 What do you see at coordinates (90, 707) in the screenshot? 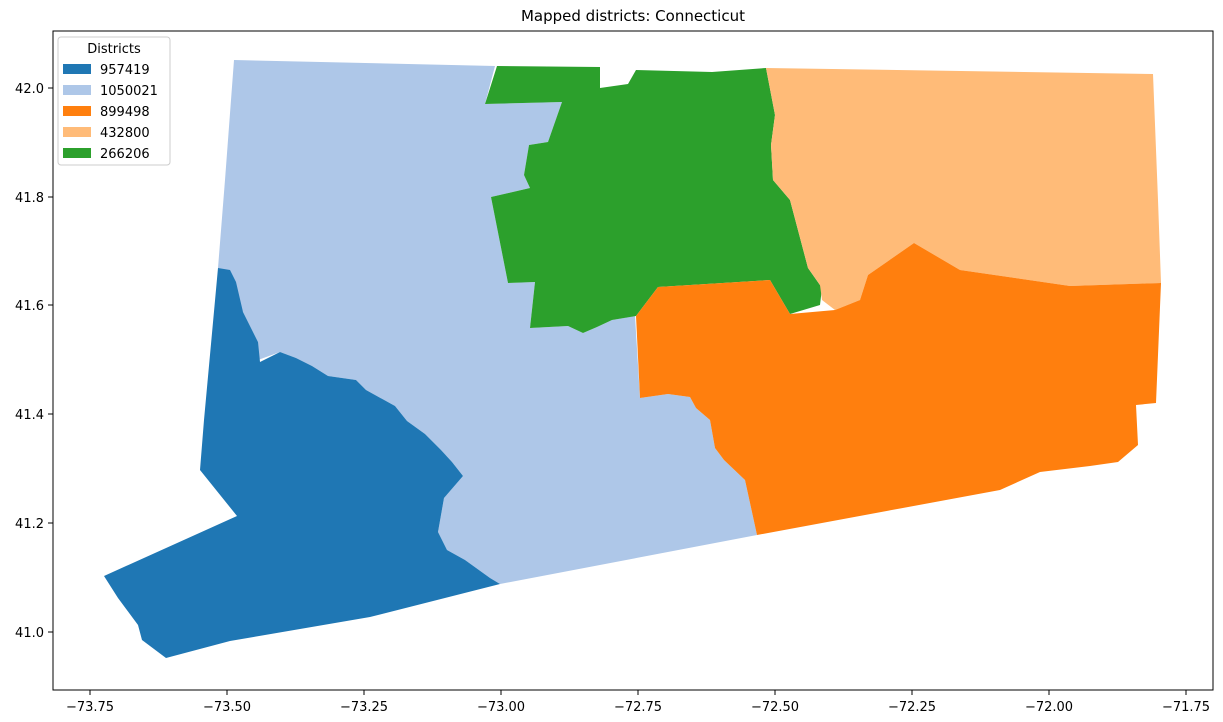
I see `x-tick-label: −73.75` at bounding box center [90, 707].